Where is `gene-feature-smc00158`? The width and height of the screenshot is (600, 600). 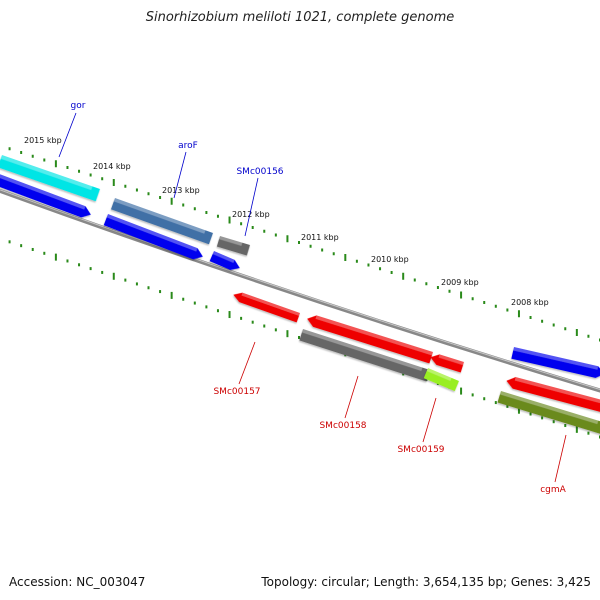
gene-feature-smc00158 is located at coordinates (364, 355).